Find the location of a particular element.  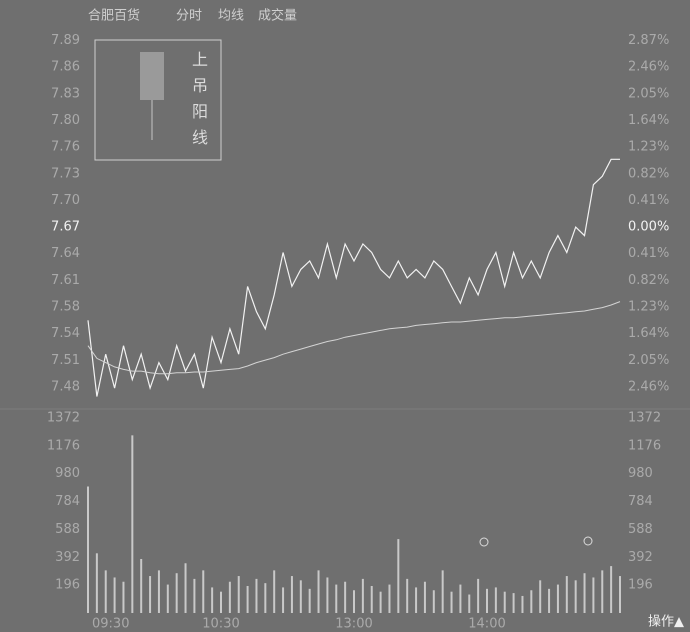

y2-tick-label: 0.00% is located at coordinates (648, 227).